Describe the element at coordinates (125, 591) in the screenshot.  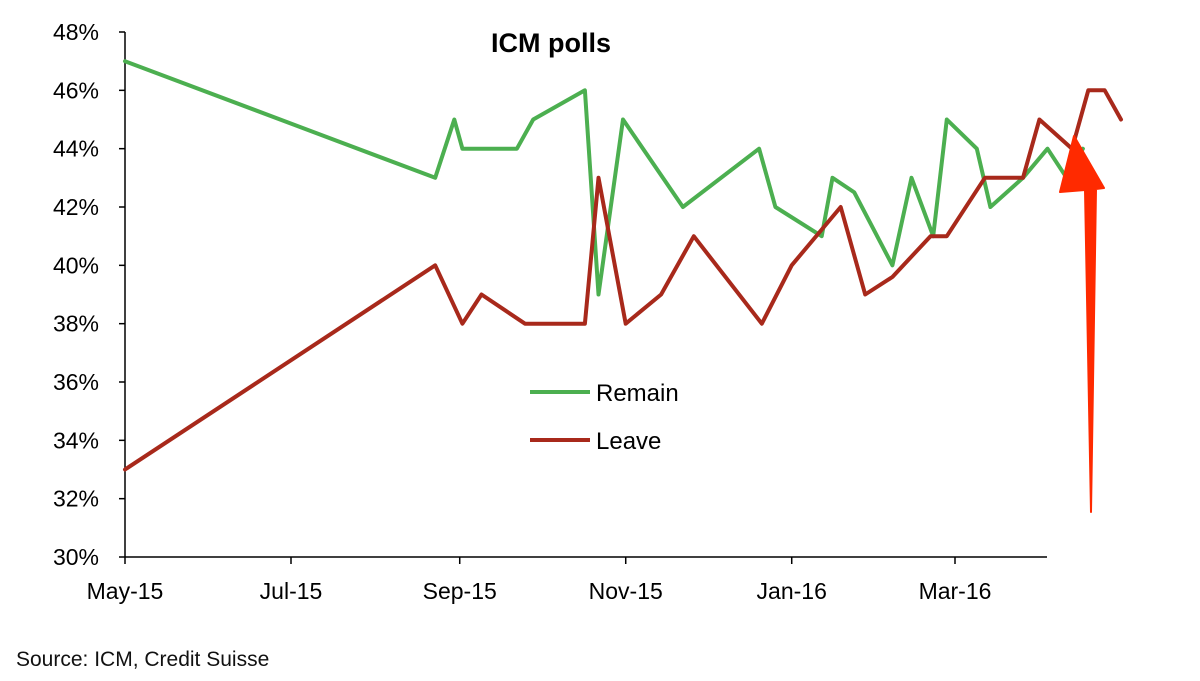
I see `x-tick-label: May-15` at that location.